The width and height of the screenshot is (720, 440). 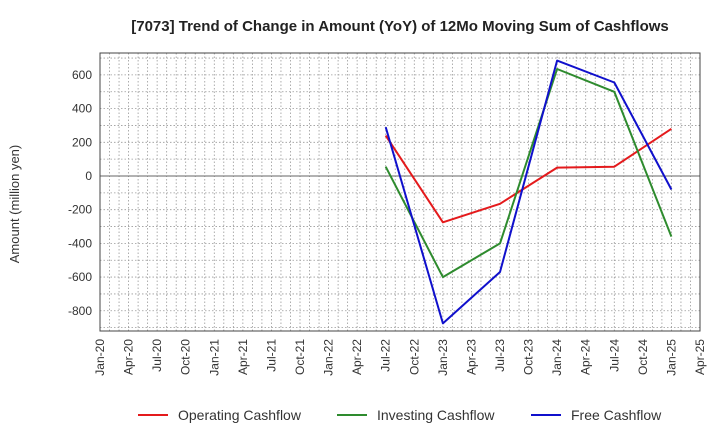 What do you see at coordinates (80, 243) in the screenshot?
I see `y-tick-label: -400` at bounding box center [80, 243].